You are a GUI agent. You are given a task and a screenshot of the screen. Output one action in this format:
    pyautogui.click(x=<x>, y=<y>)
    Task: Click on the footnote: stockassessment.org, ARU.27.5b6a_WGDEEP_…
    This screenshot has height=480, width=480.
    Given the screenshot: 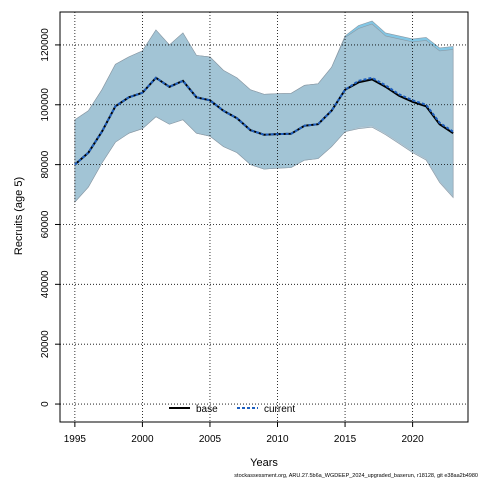 What is the action you would take?
    pyautogui.click(x=356, y=476)
    